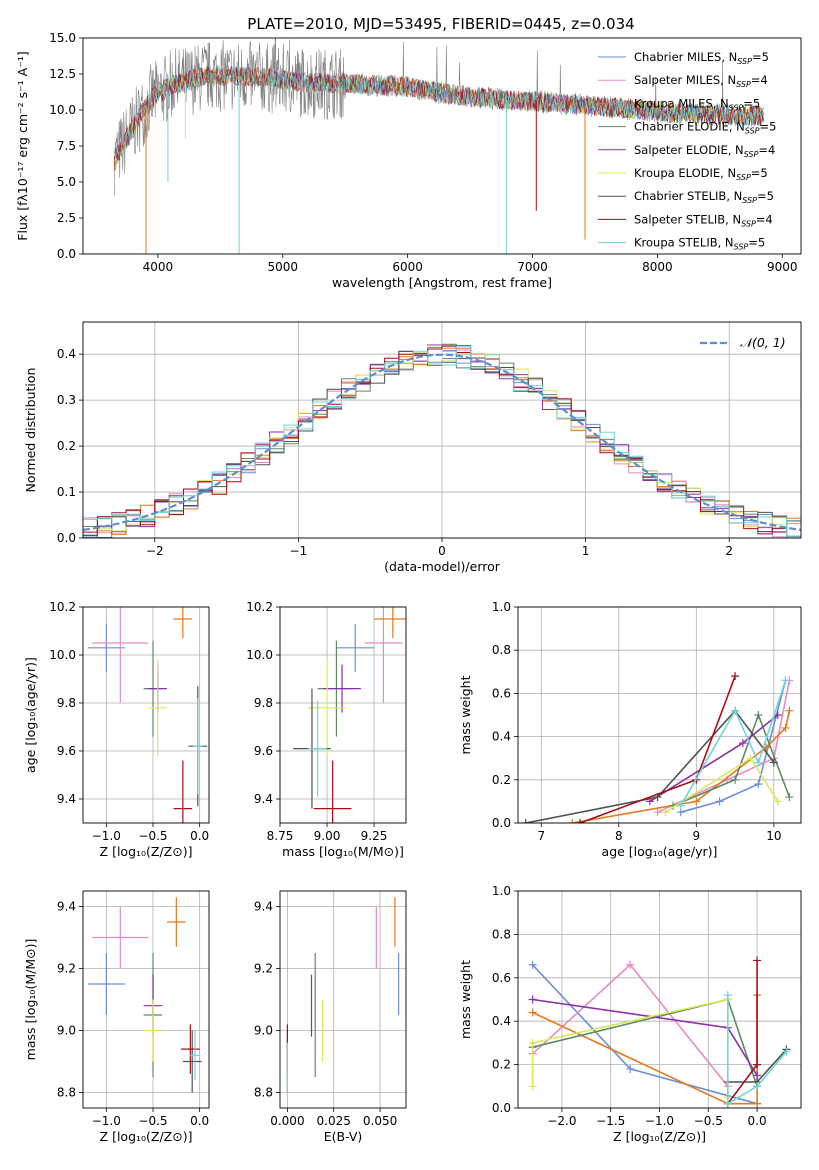 The width and height of the screenshot is (819, 1170). I want to click on x-tick-label: 6000, so click(407, 267).